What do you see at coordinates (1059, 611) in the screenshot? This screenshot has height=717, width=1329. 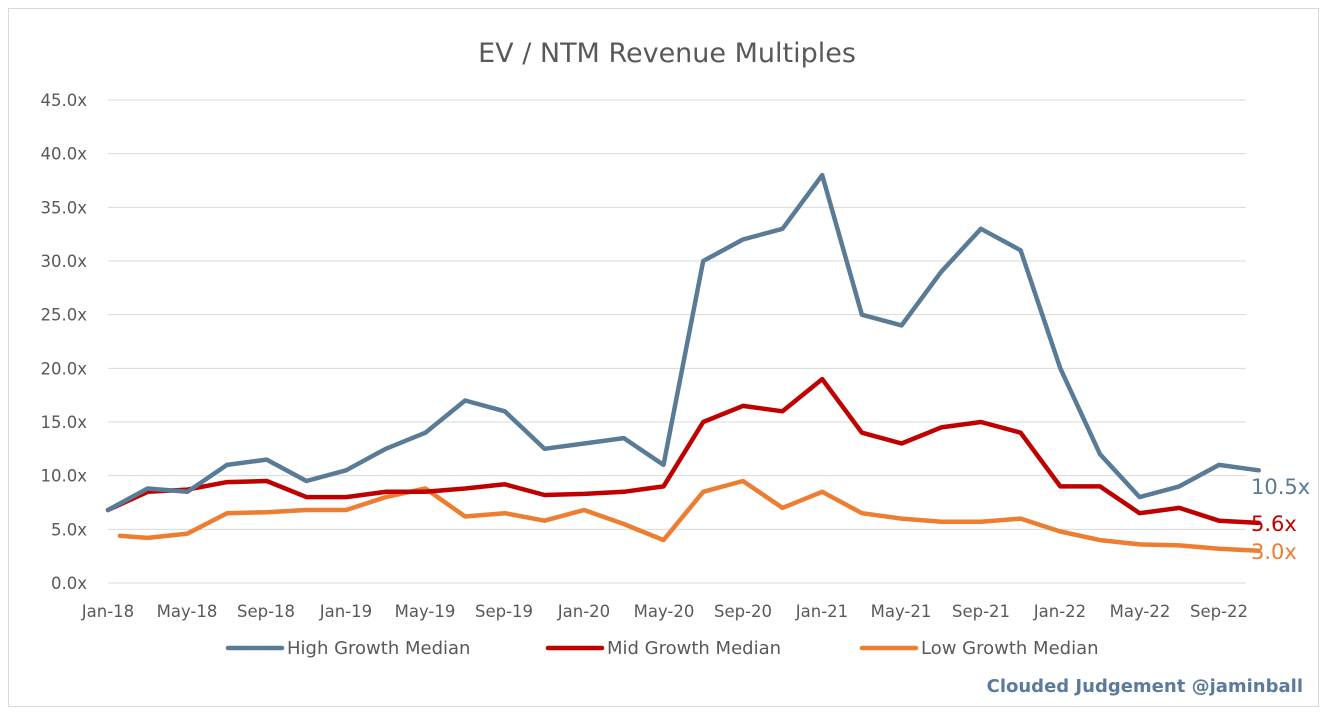 I see `x-tick-label: Jan-22` at bounding box center [1059, 611].